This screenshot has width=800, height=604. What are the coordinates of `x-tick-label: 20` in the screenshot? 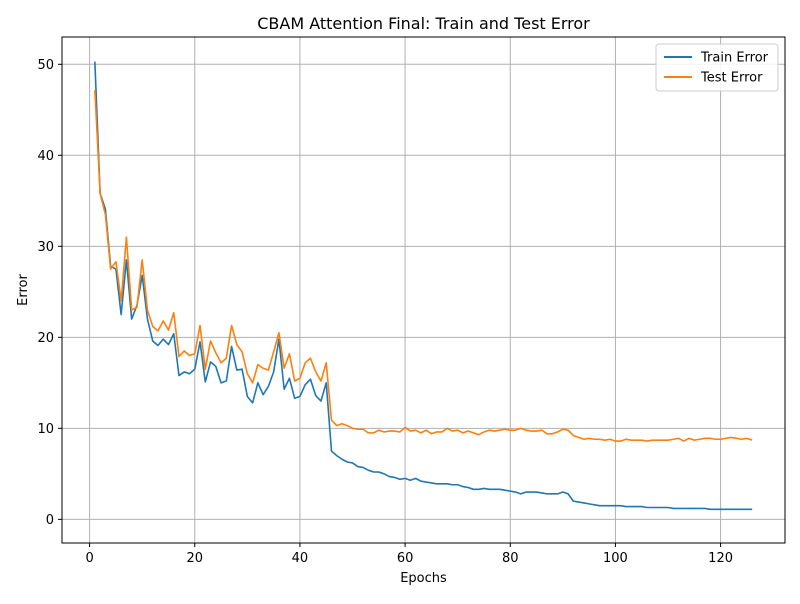 It's located at (194, 558).